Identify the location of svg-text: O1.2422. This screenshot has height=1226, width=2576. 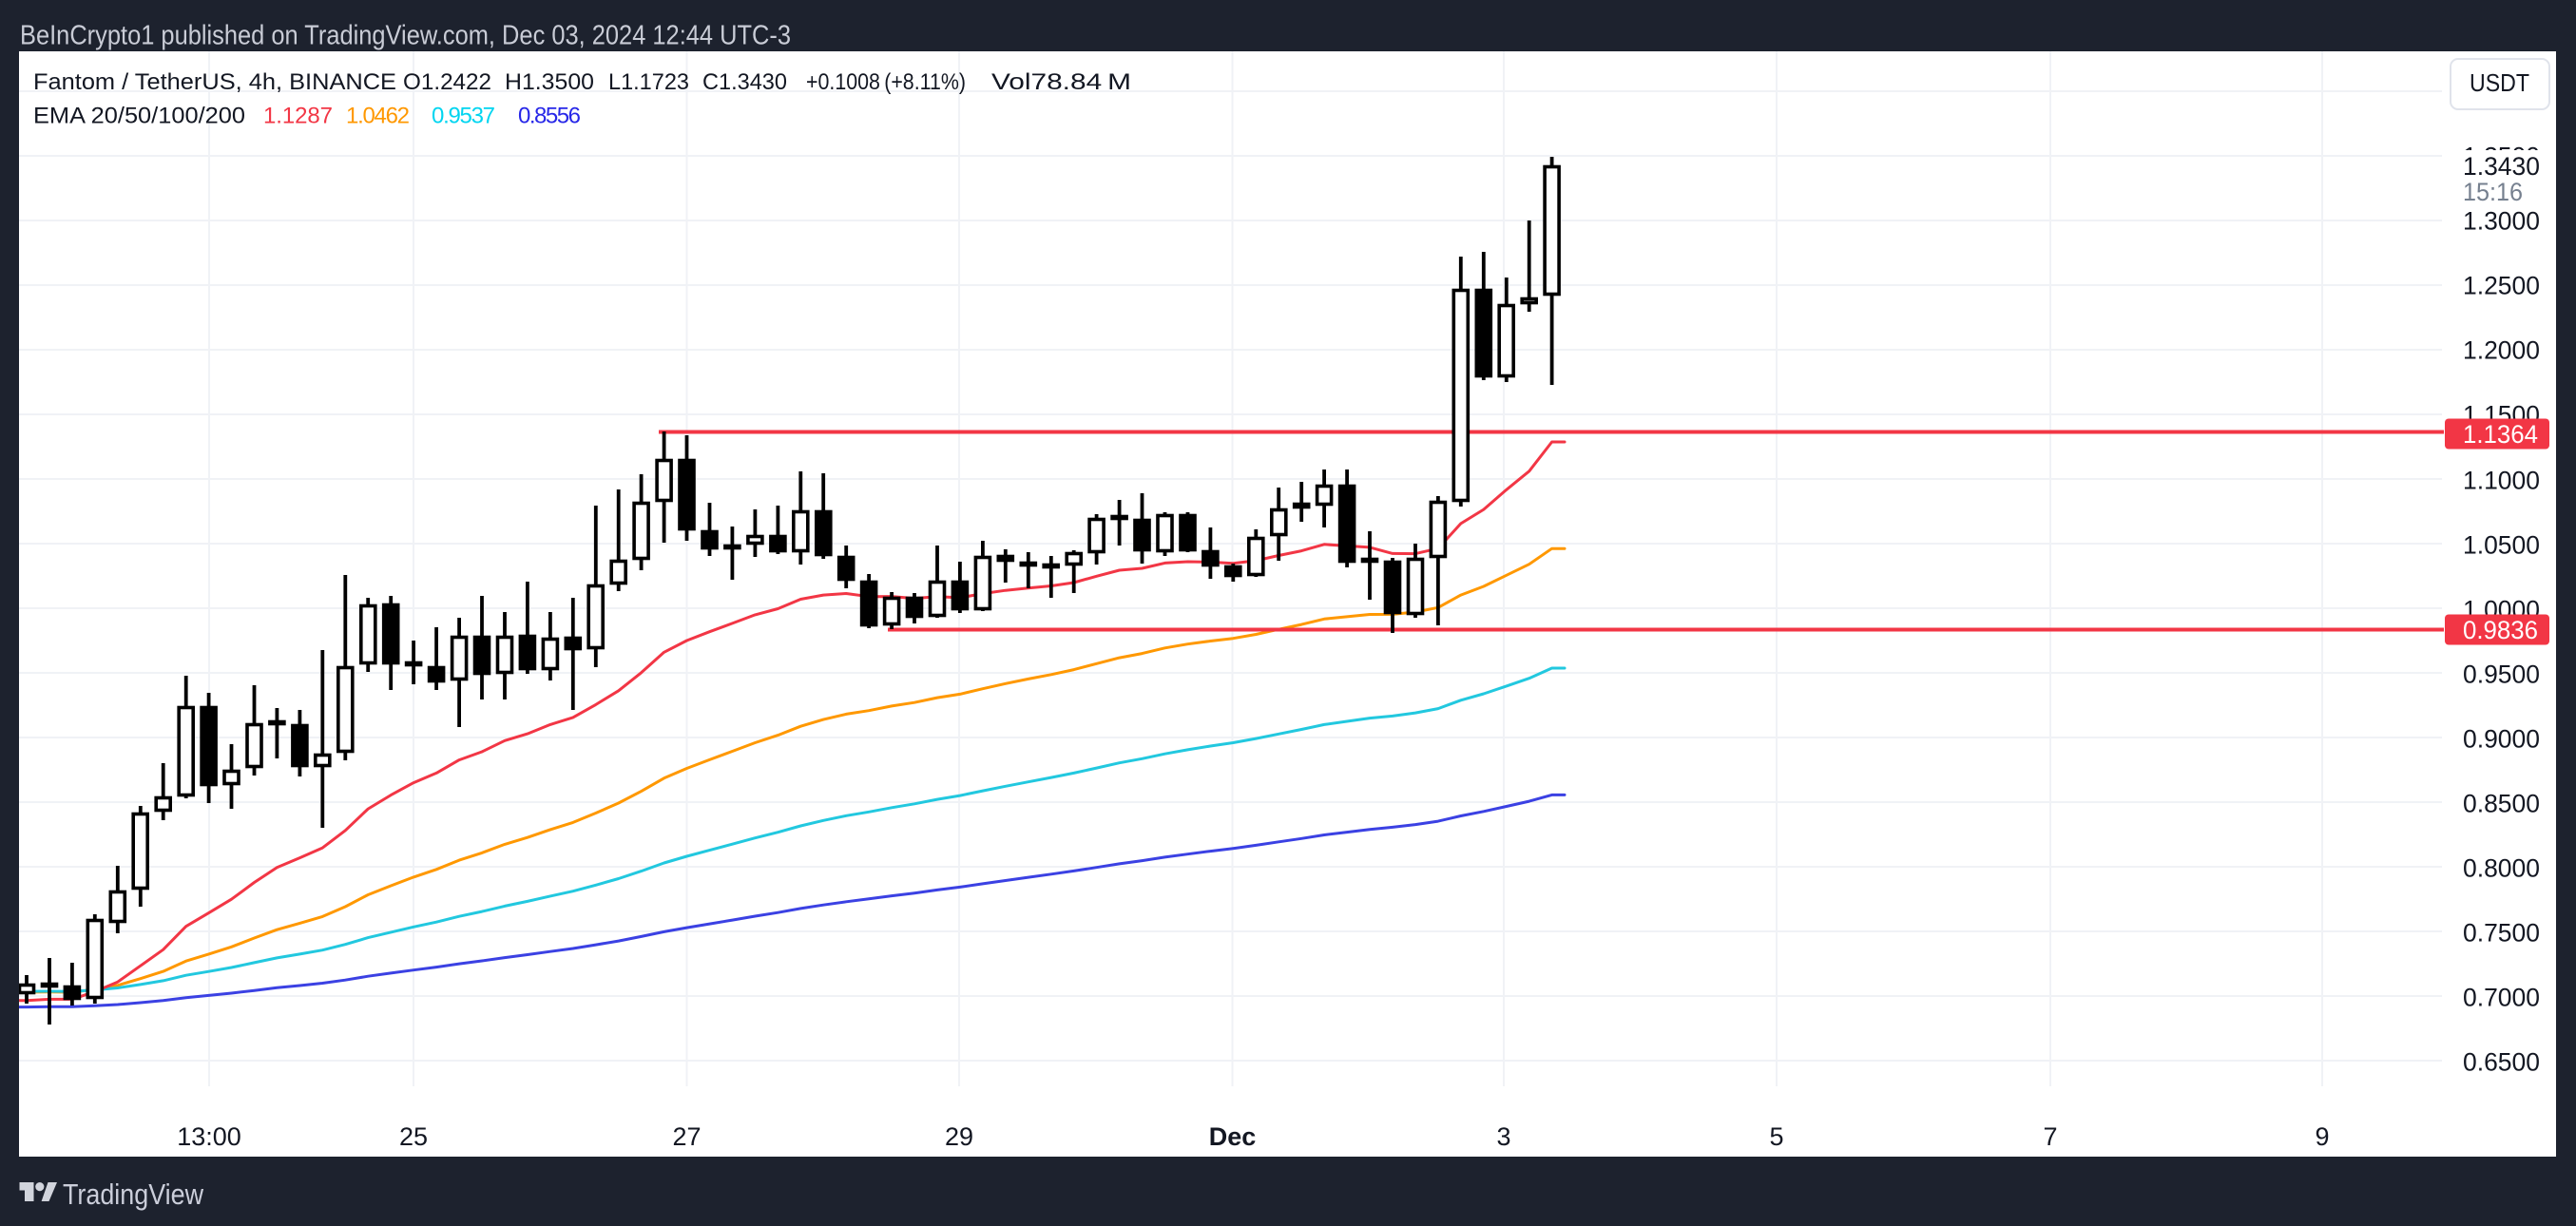
(447, 82).